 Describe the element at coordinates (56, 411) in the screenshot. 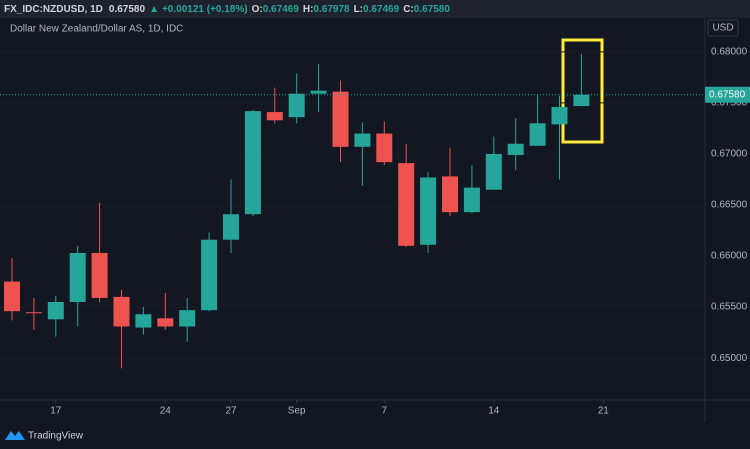

I see `x-tick-label: 17` at that location.